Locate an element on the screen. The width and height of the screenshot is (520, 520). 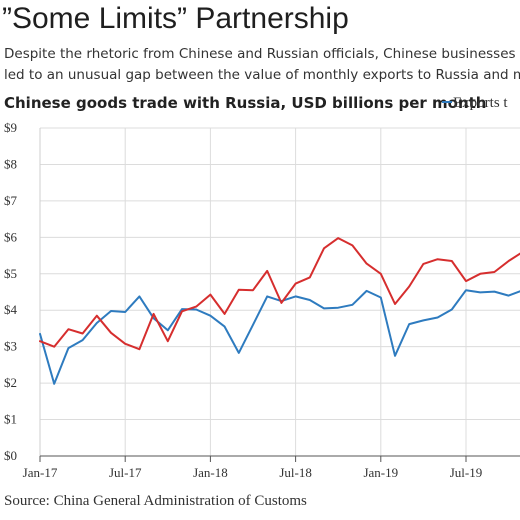
legend-label-exports: Exports t is located at coordinates (480, 103).